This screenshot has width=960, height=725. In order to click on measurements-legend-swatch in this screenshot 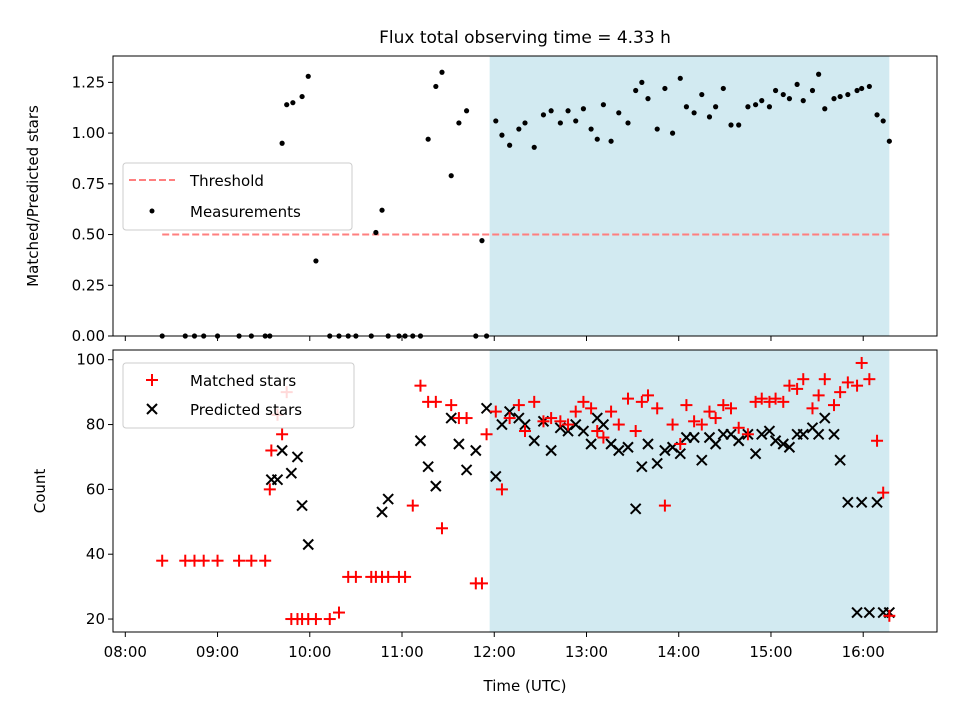, I will do `click(152, 211)`.